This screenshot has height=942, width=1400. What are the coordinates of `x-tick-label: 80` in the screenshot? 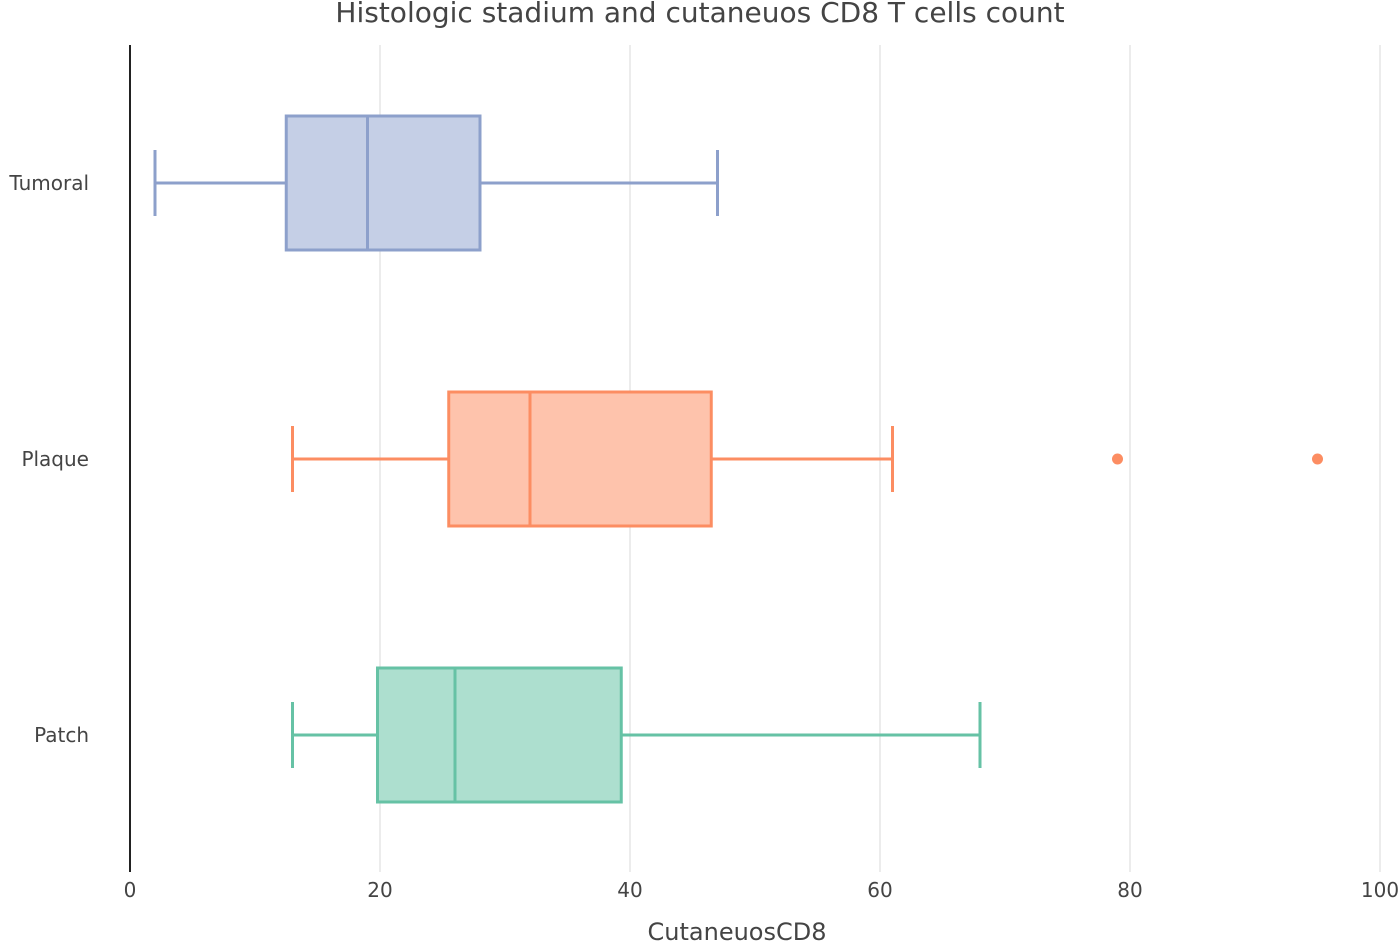 It's located at (1129, 890).